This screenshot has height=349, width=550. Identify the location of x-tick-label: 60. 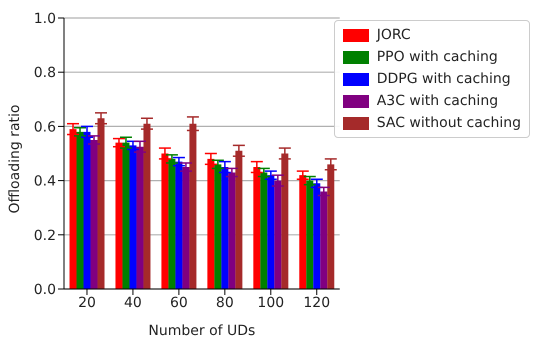
(179, 302).